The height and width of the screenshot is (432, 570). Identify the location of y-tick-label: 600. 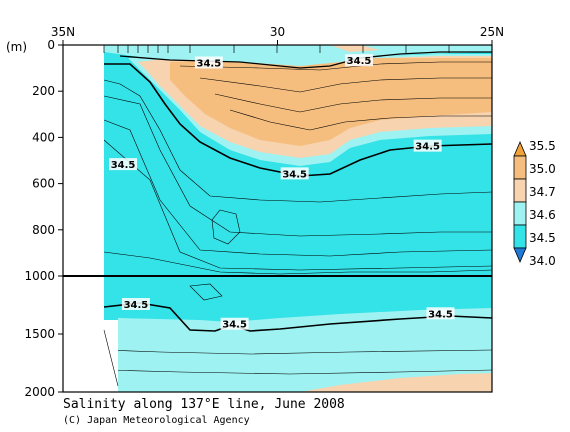
(43, 184).